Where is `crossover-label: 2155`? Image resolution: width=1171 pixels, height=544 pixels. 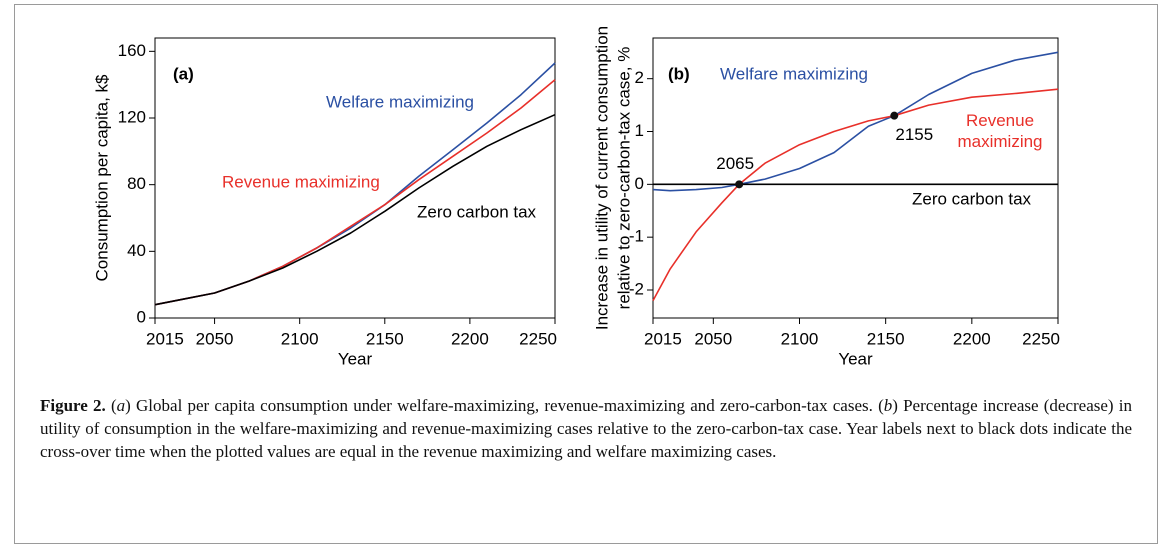
crossover-label: 2155 is located at coordinates (914, 134).